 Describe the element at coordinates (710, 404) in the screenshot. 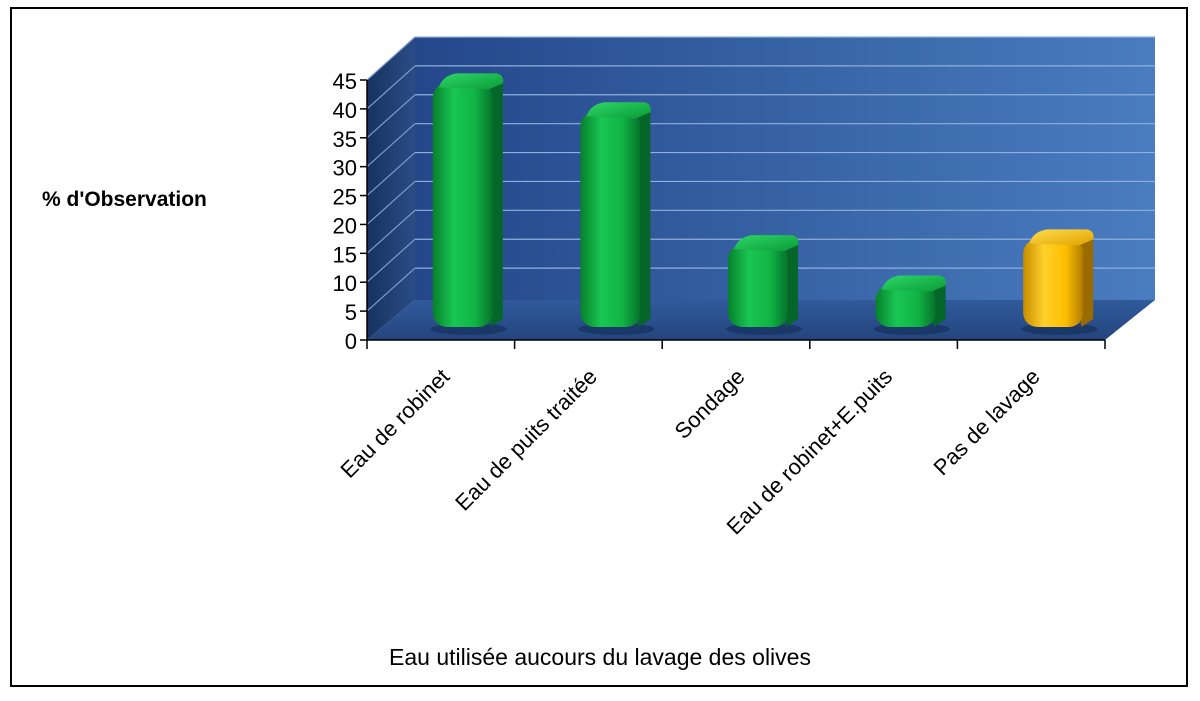

I see `x-tick-label: Sondage` at that location.